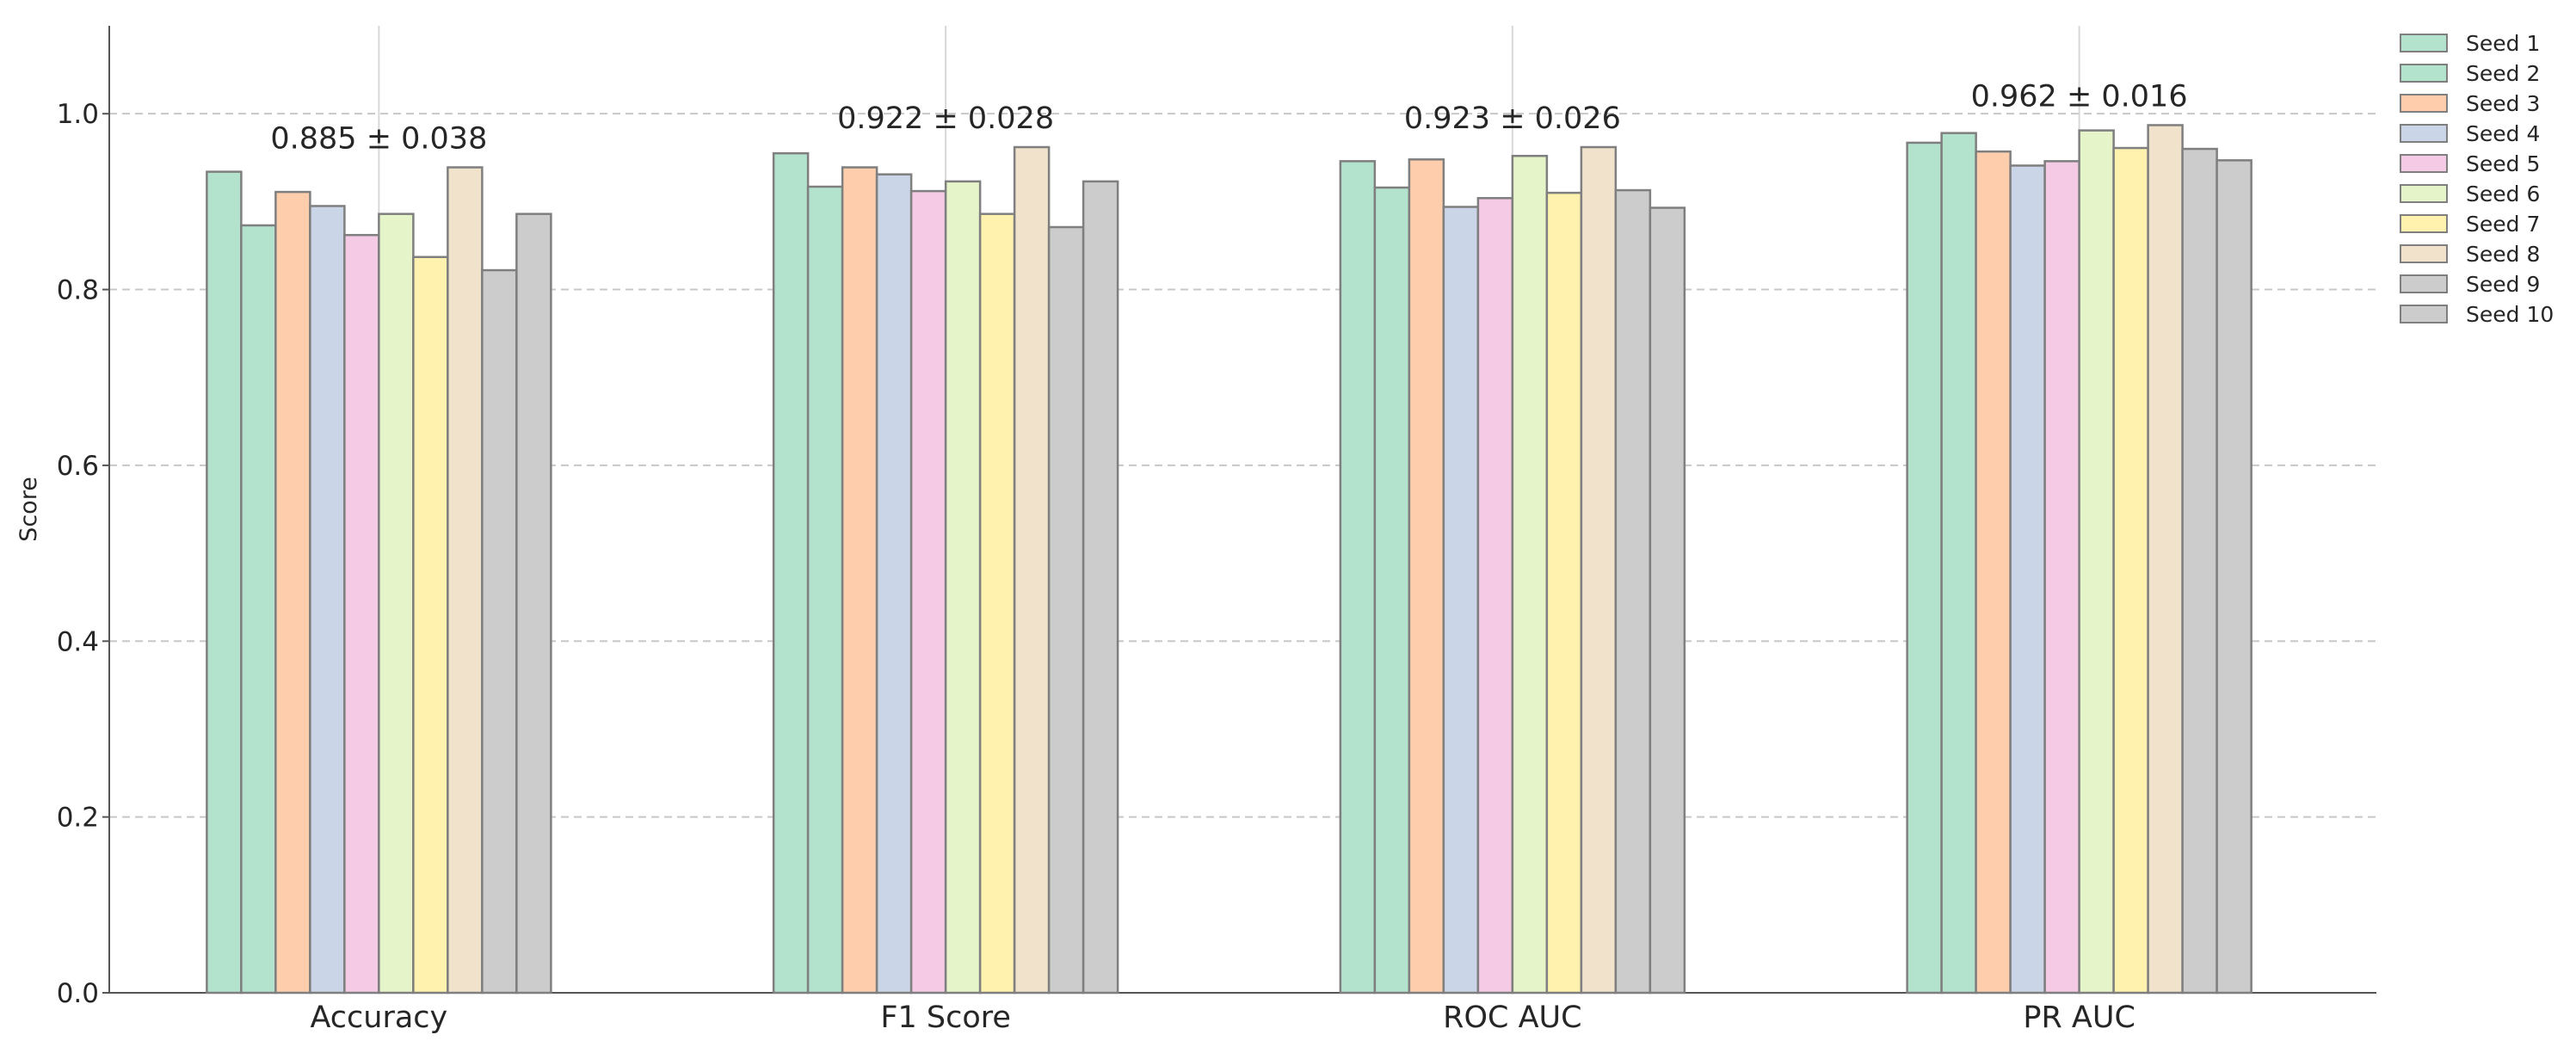 This screenshot has height=1047, width=2576. Describe the element at coordinates (2503, 284) in the screenshot. I see `legend-label: Seed 9` at that location.